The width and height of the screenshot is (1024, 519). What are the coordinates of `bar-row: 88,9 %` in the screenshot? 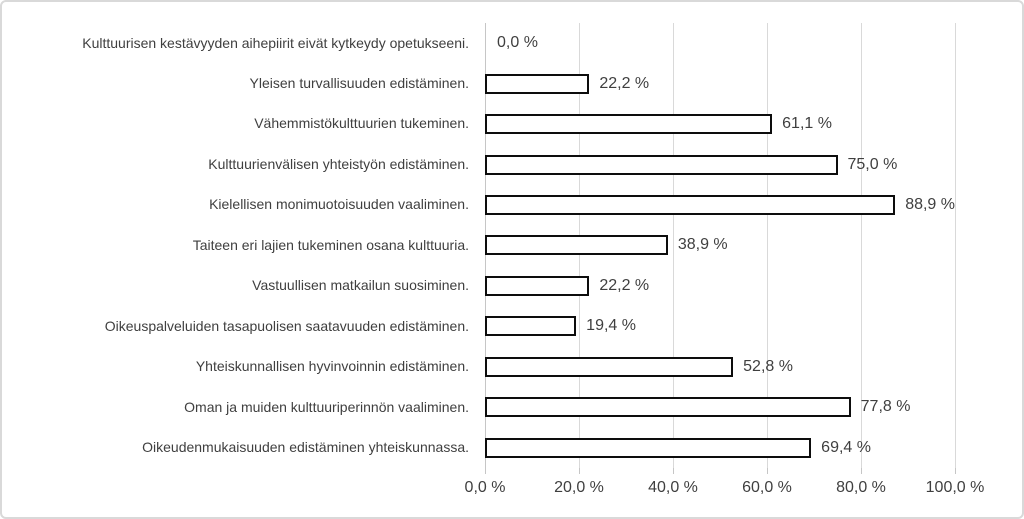 It's located at (720, 205).